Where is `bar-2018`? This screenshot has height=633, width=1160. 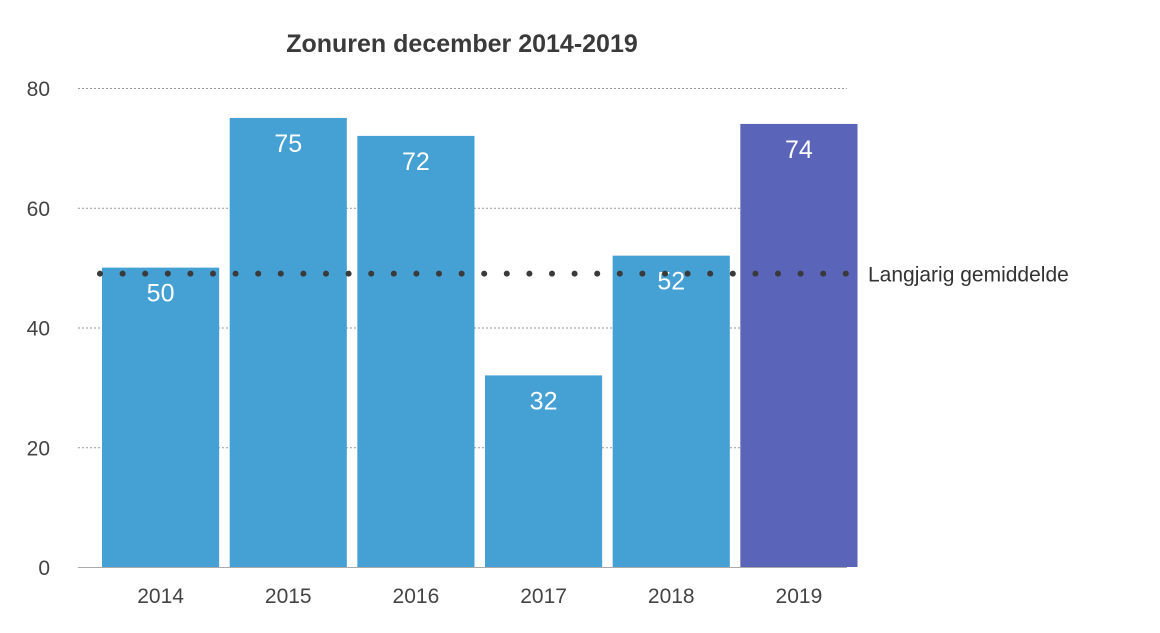
bar-2018 is located at coordinates (671, 411).